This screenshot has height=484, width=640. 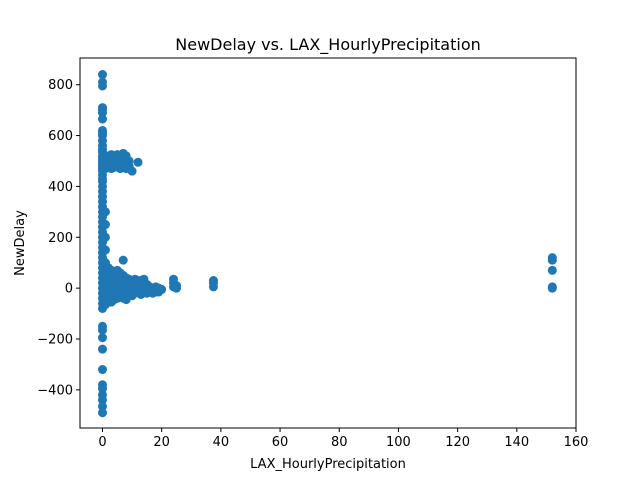 I want to click on y-tick-label: 600, so click(x=60, y=136).